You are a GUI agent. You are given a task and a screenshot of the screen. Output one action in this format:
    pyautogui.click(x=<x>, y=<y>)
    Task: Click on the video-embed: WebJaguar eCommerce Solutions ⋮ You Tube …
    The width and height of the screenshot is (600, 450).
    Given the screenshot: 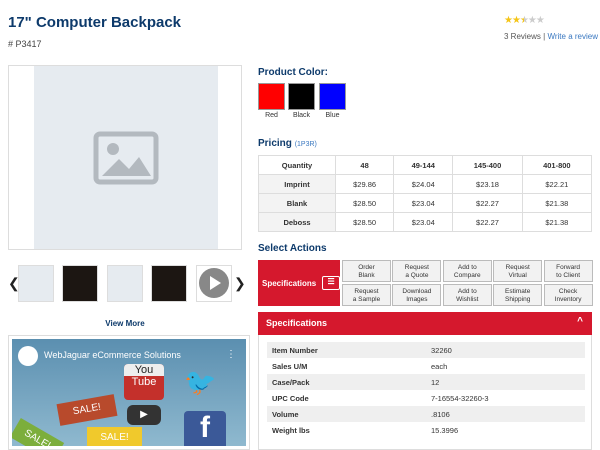 What is the action you would take?
    pyautogui.click(x=129, y=392)
    